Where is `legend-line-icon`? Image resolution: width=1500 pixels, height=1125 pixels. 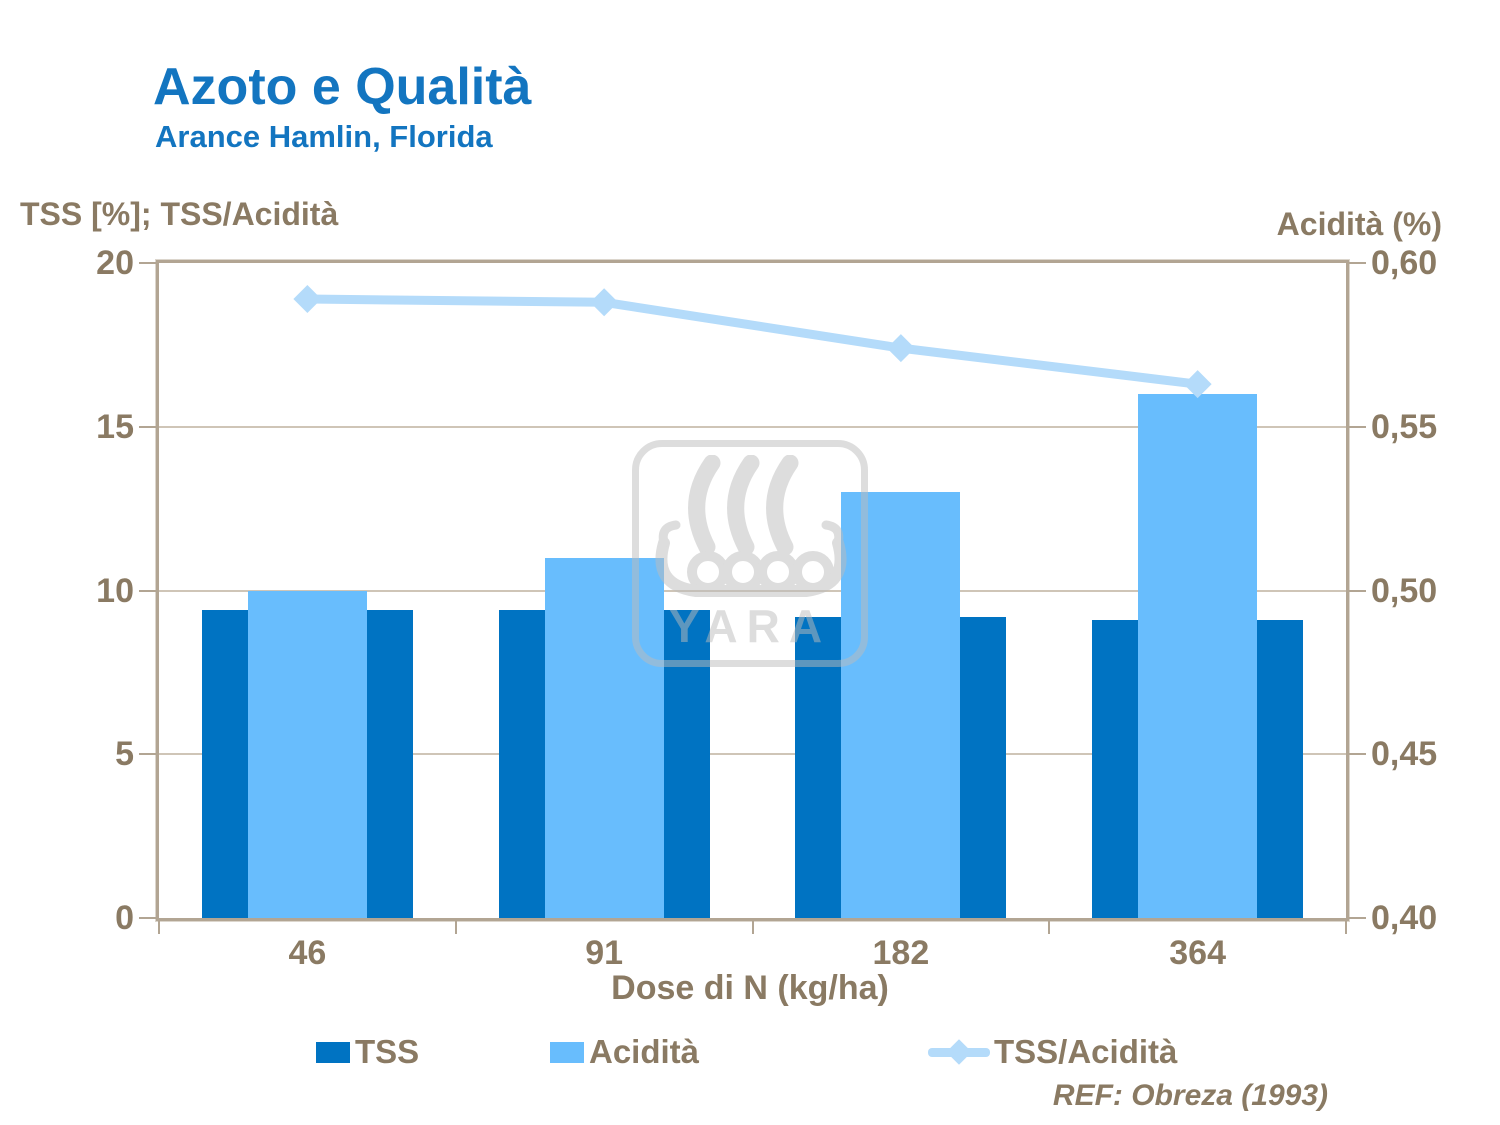
legend-line-icon is located at coordinates (959, 1052).